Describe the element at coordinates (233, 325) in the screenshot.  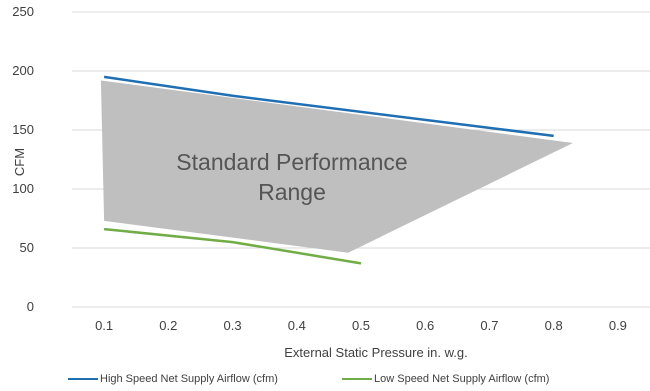
I see `x-tick-label: 0.3` at that location.